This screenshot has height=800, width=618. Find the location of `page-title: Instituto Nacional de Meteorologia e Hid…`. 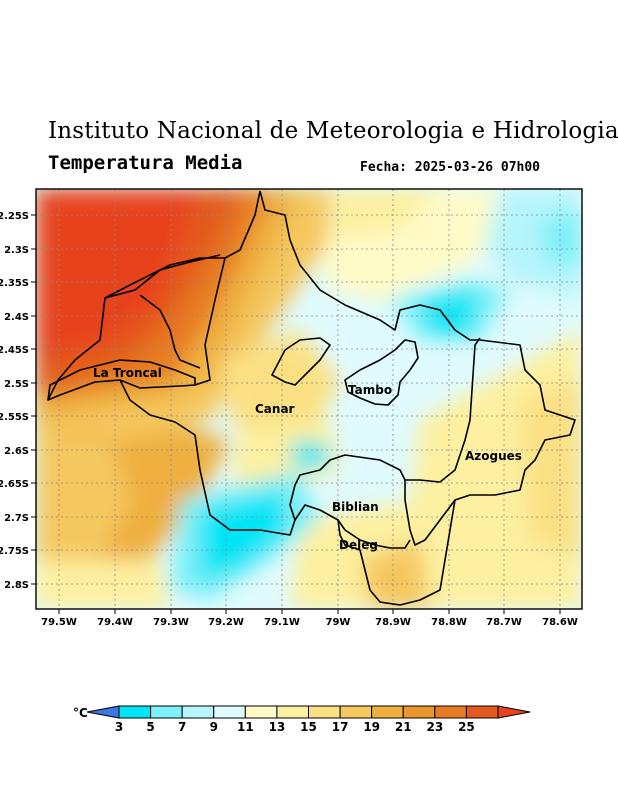

page-title: Instituto Nacional de Meteorologia e Hid… is located at coordinates (333, 131).